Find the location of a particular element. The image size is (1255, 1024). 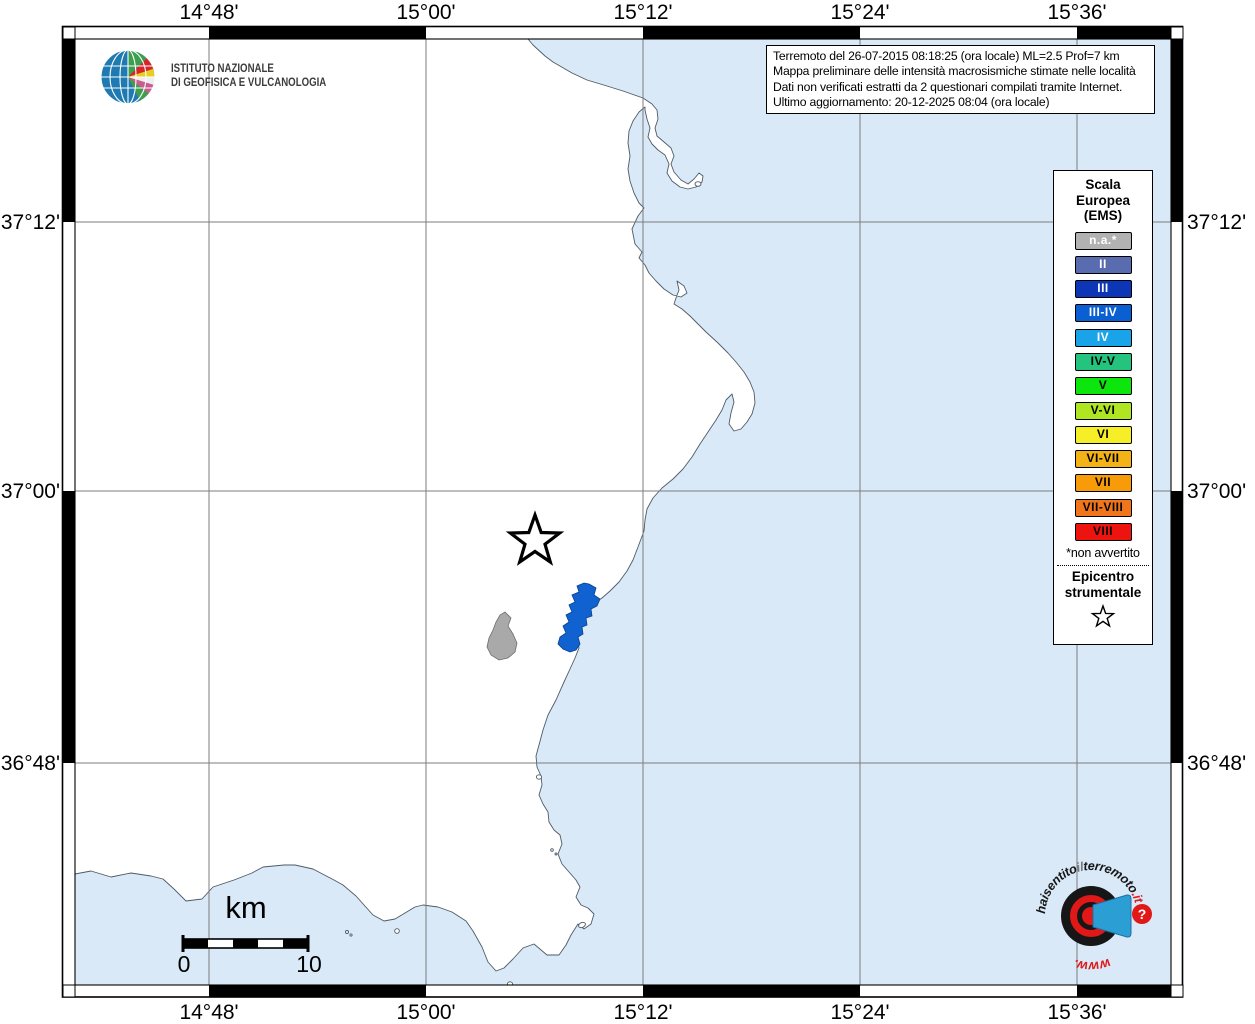

logo-megaphone-icon is located at coordinates (1112, 916).